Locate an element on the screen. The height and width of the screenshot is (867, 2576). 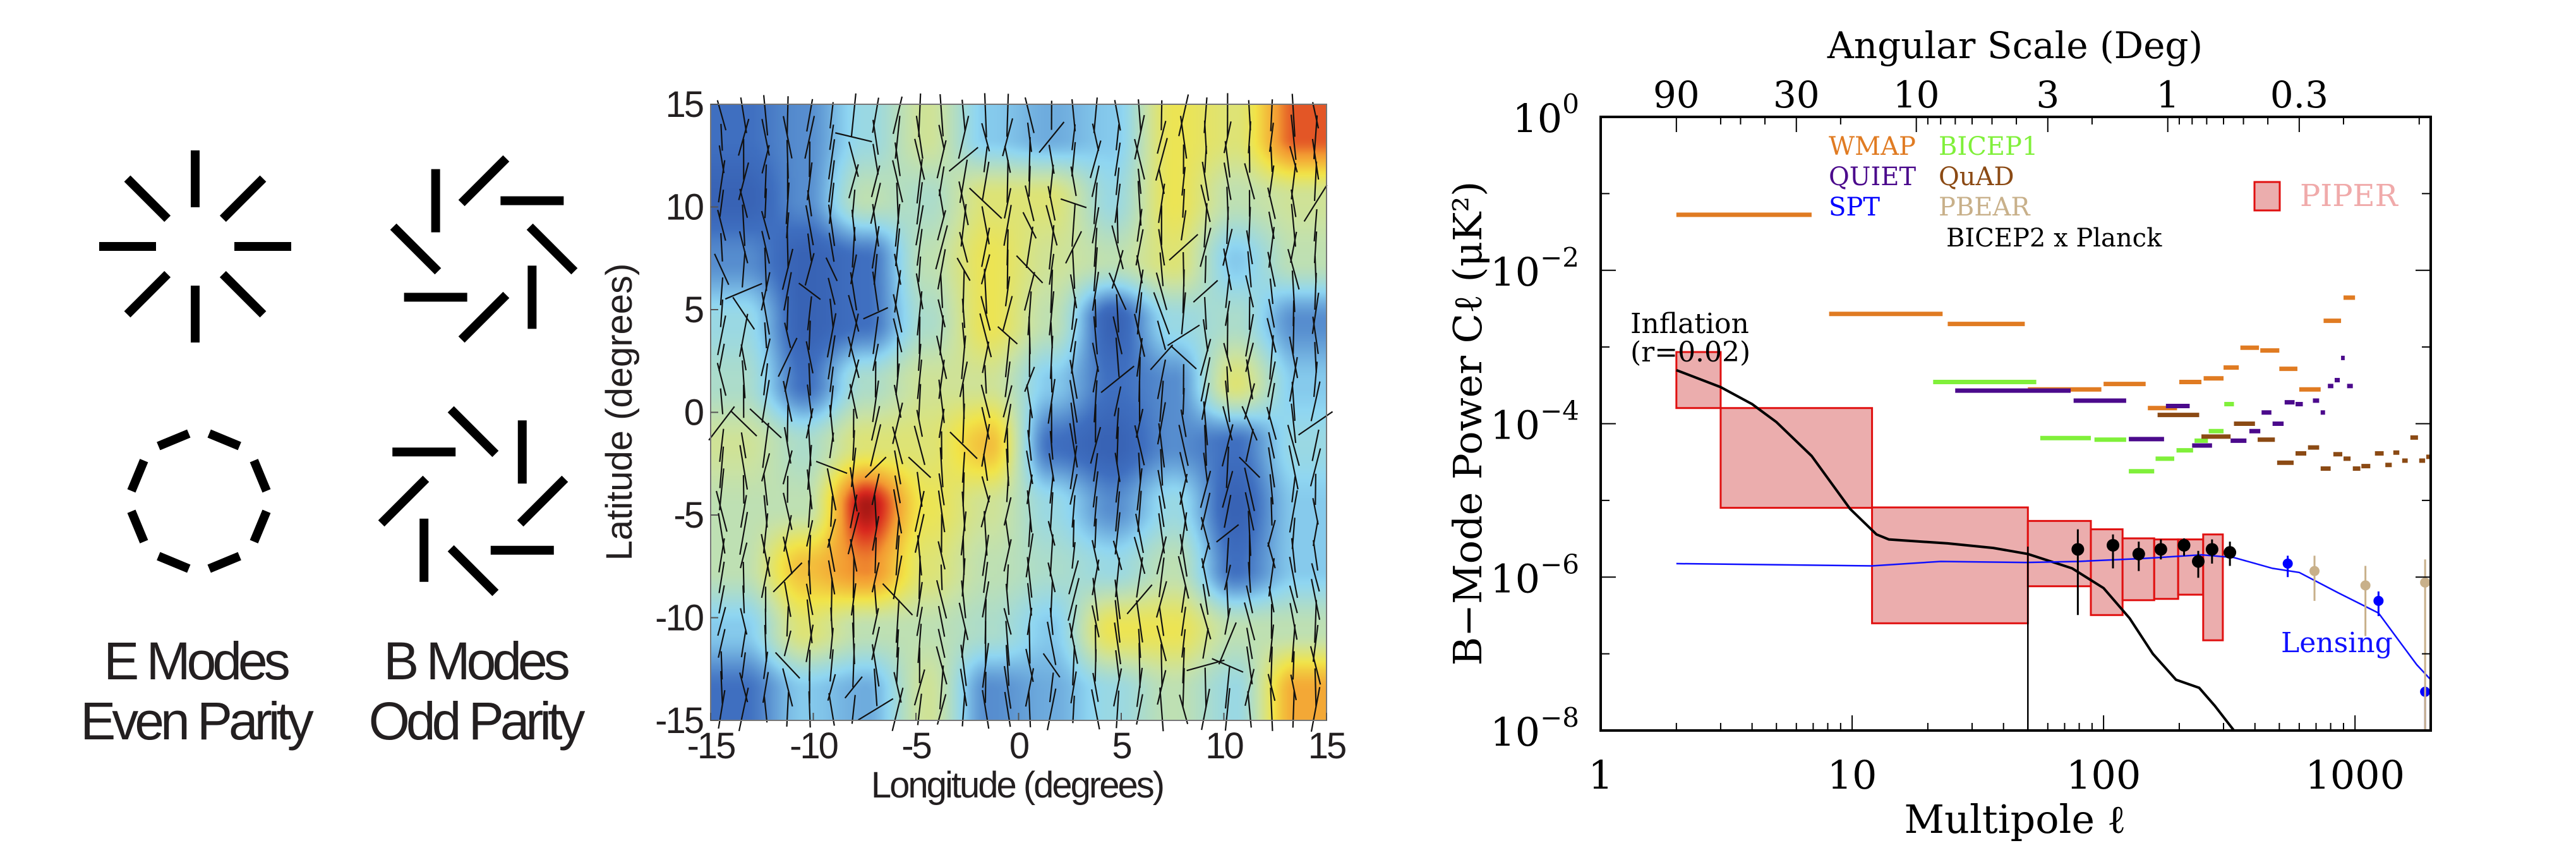
heatmap-y-tick-label: 0 is located at coordinates (693, 413).